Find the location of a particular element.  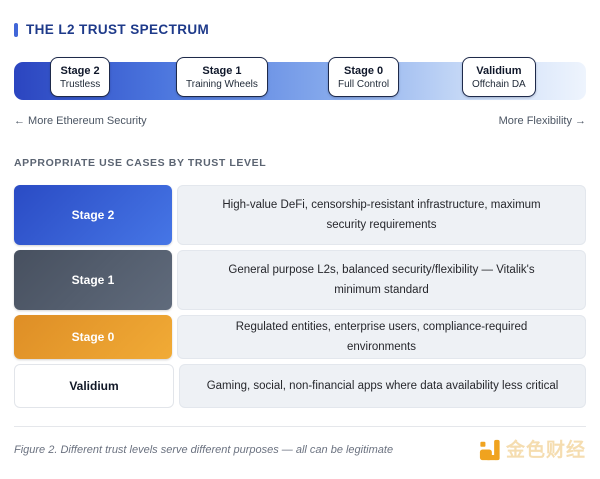

axis-label-flexibility: More Flexibility → is located at coordinates (542, 121).